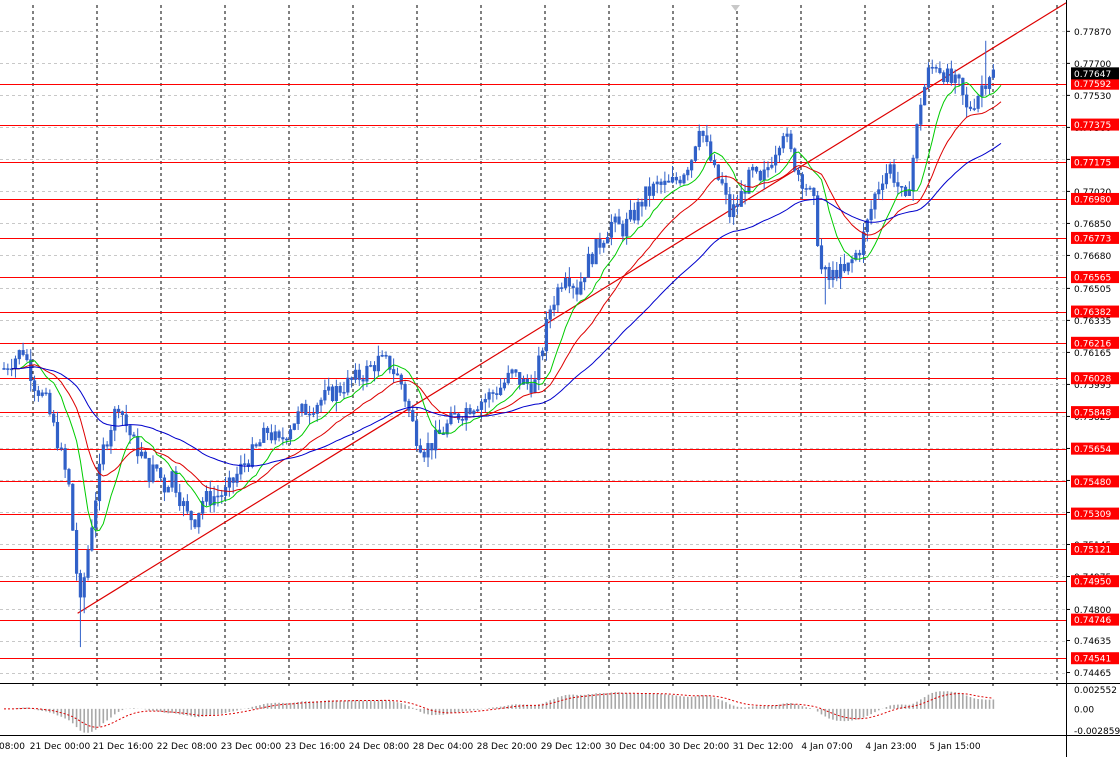  What do you see at coordinates (1092, 386) in the screenshot?
I see `price-tick-label: 0.75995` at bounding box center [1092, 386].